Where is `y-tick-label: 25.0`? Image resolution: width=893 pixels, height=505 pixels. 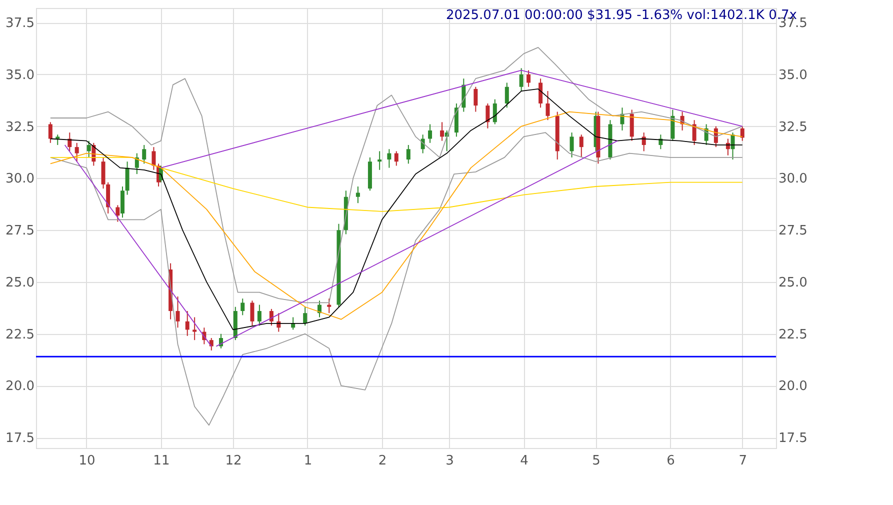
y-tick-label: 25.0 is located at coordinates (20, 282).